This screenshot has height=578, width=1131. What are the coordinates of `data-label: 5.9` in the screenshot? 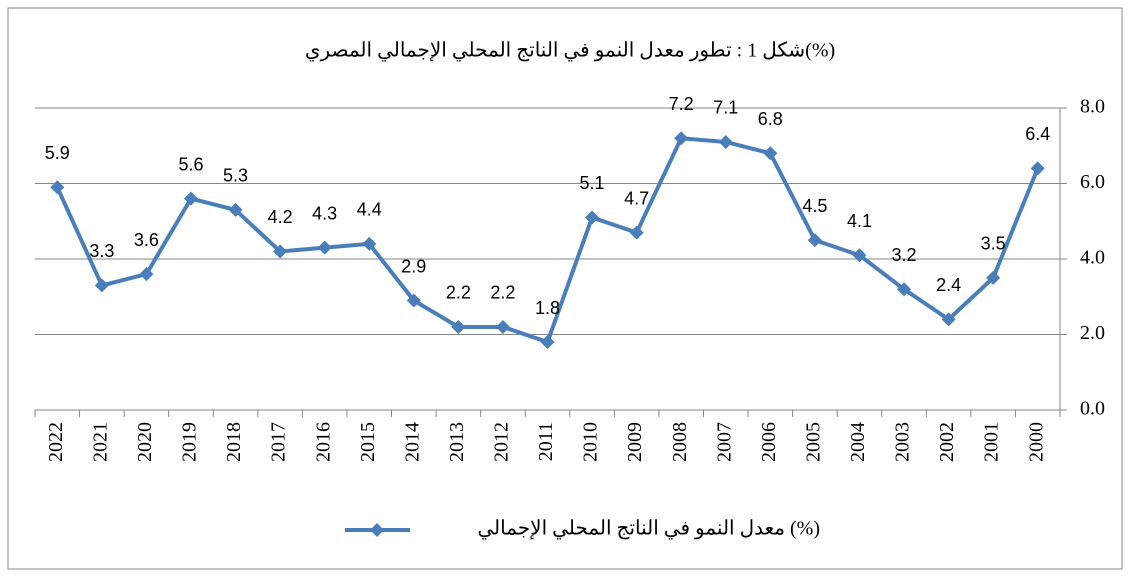 It's located at (57, 153).